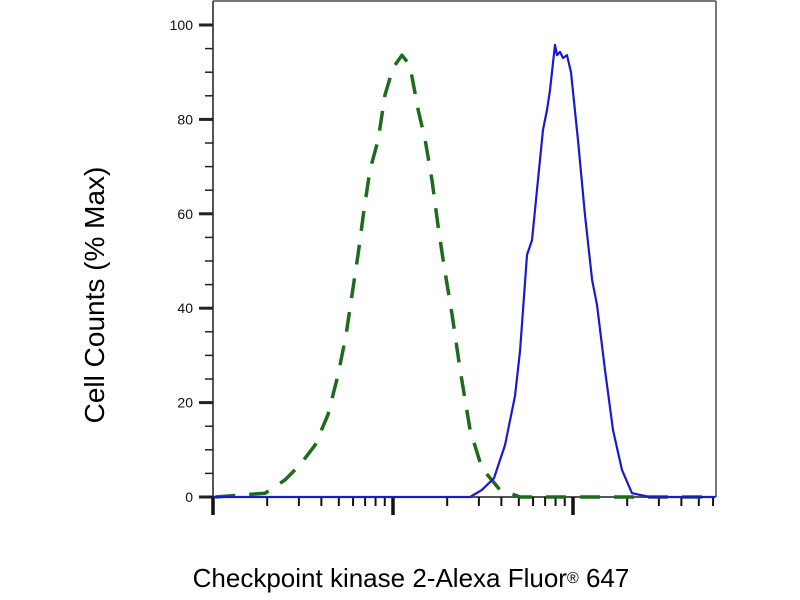 The width and height of the screenshot is (800, 600). What do you see at coordinates (604, 578) in the screenshot?
I see `x-axis-label-tail: 647` at bounding box center [604, 578].